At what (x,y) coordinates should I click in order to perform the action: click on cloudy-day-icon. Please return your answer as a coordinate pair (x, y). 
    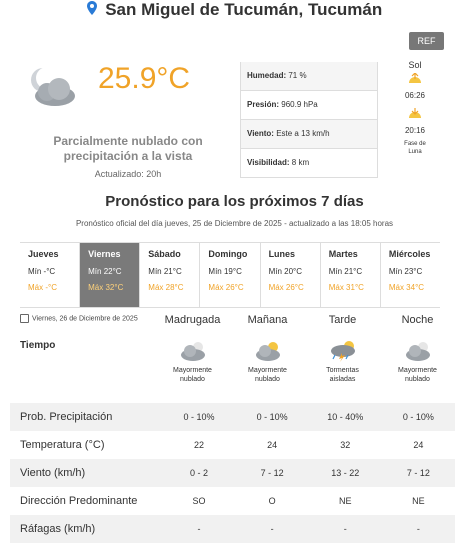
    Looking at the image, I should click on (267, 351).